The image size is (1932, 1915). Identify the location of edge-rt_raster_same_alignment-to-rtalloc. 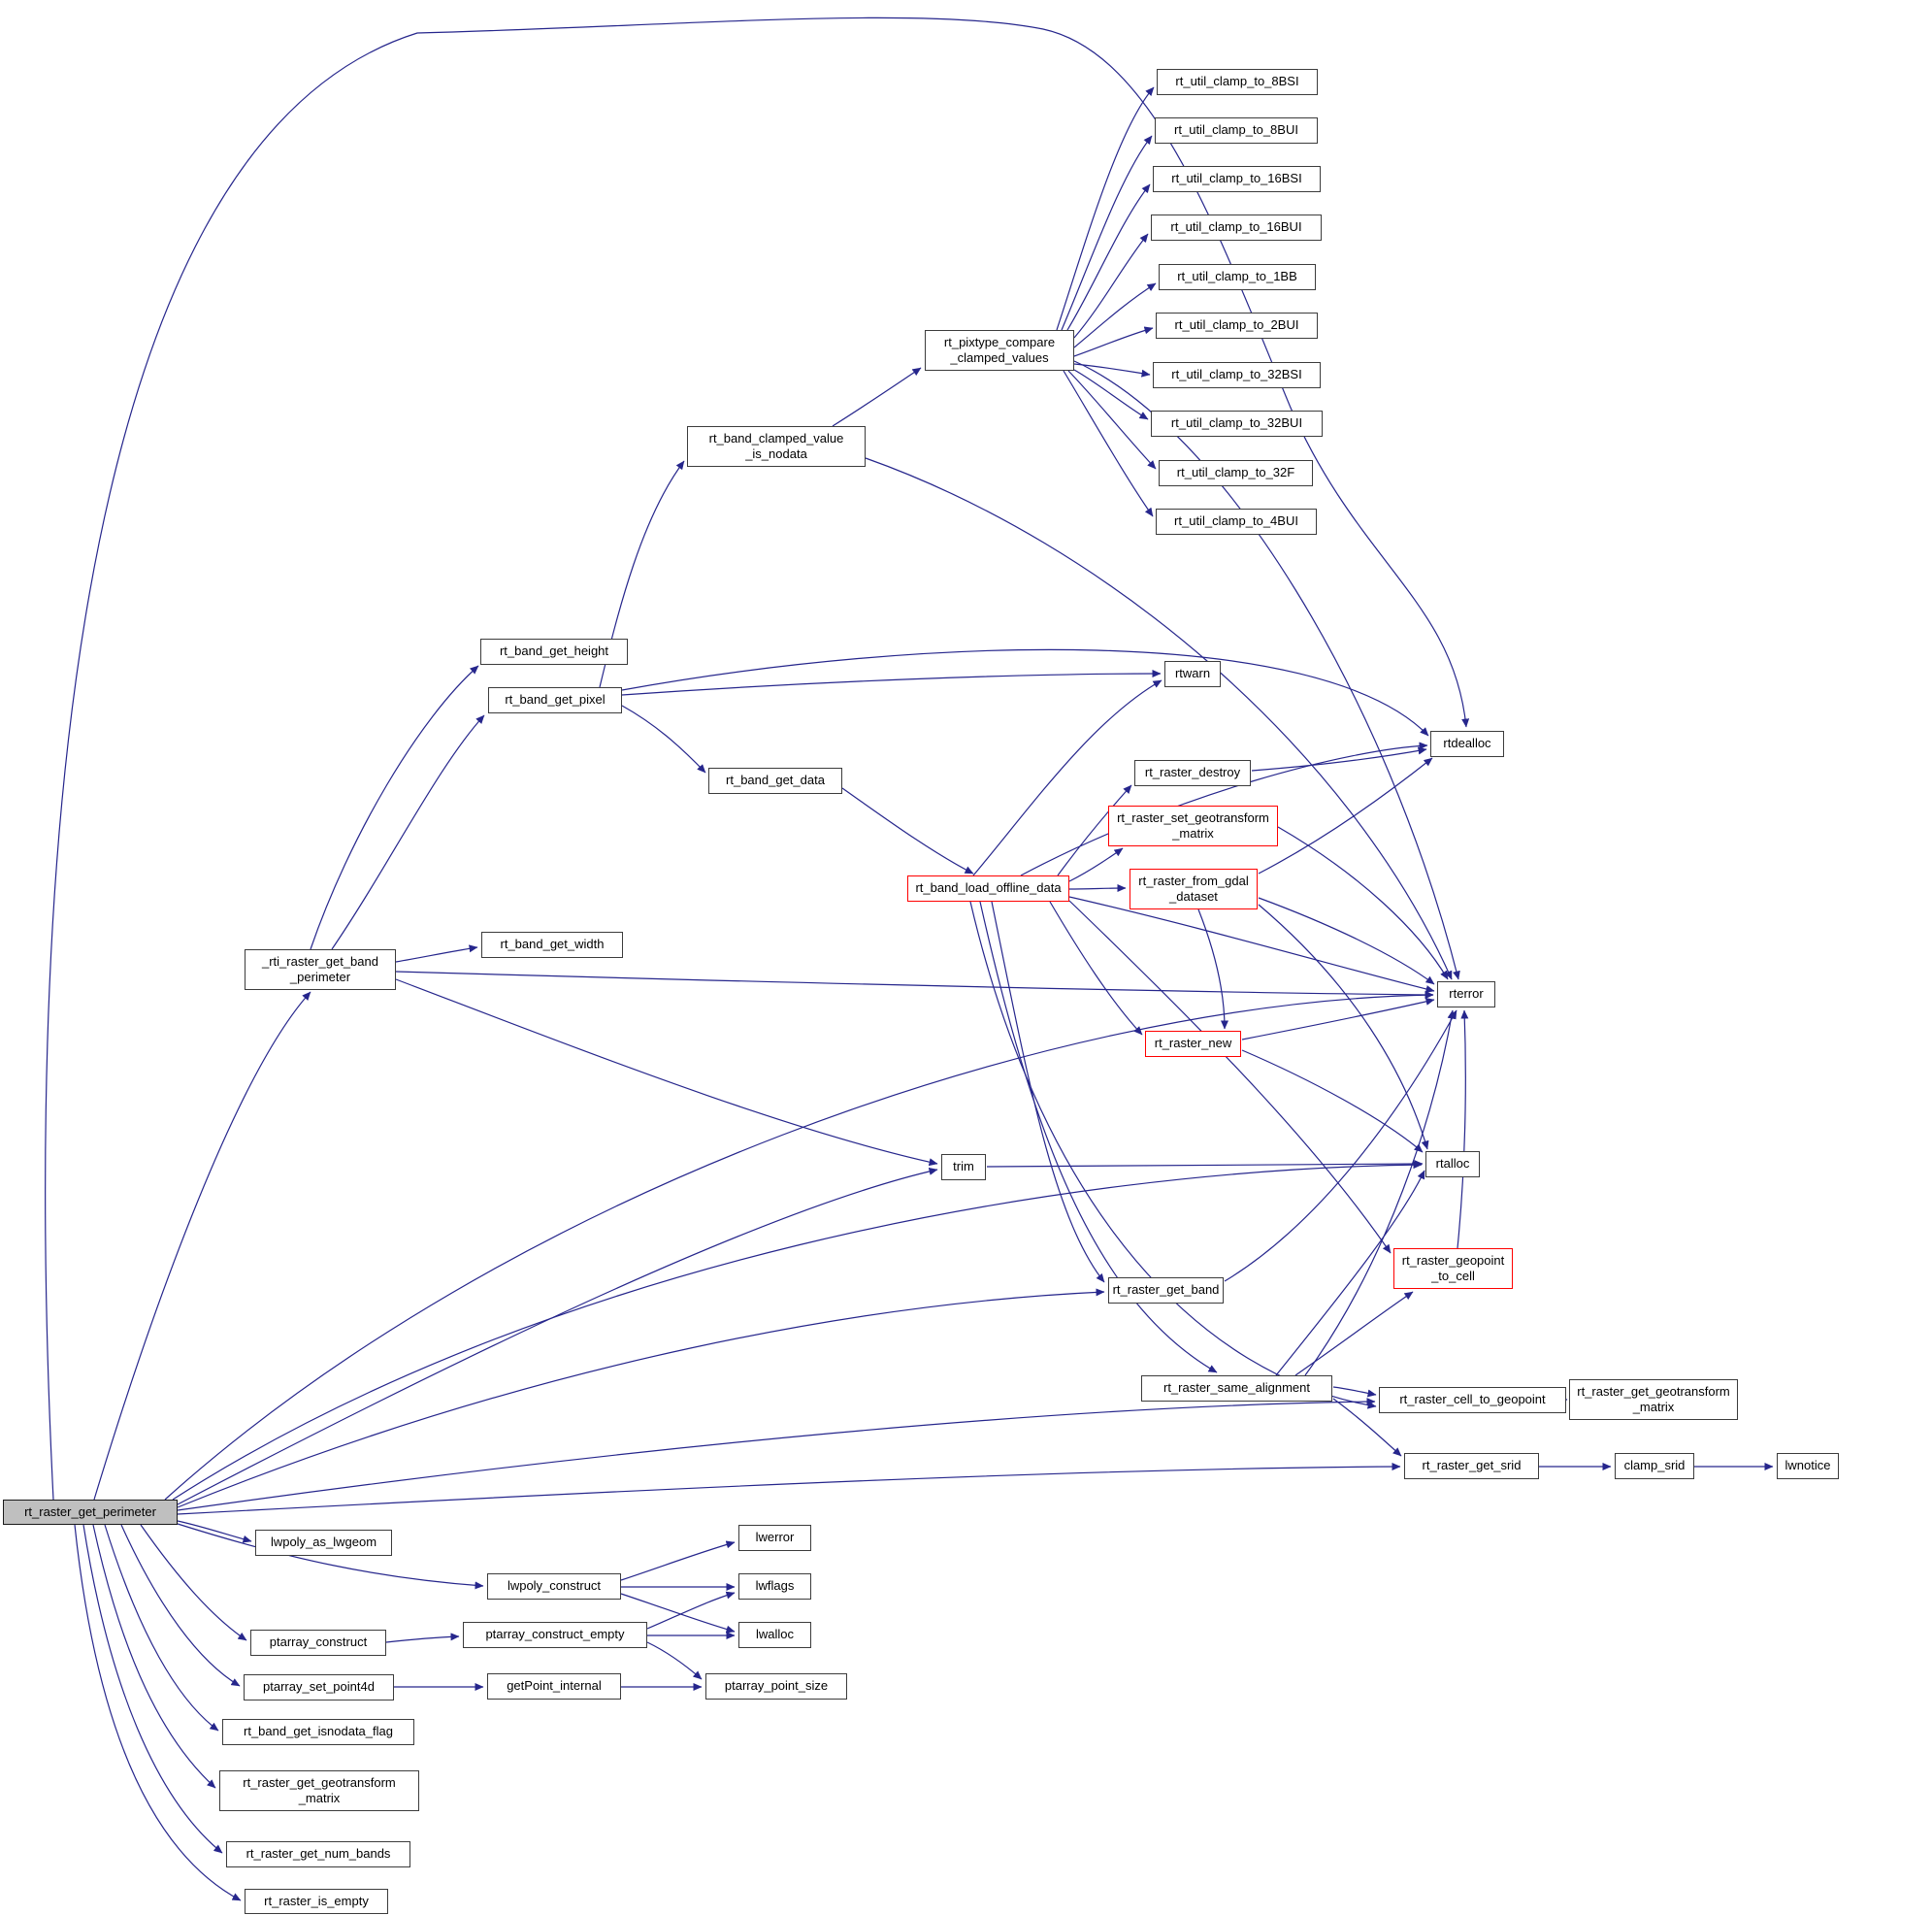
(1350, 1273).